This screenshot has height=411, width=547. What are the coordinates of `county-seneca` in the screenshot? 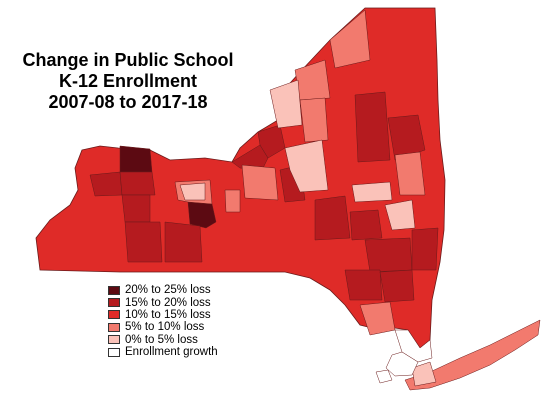 It's located at (232, 201).